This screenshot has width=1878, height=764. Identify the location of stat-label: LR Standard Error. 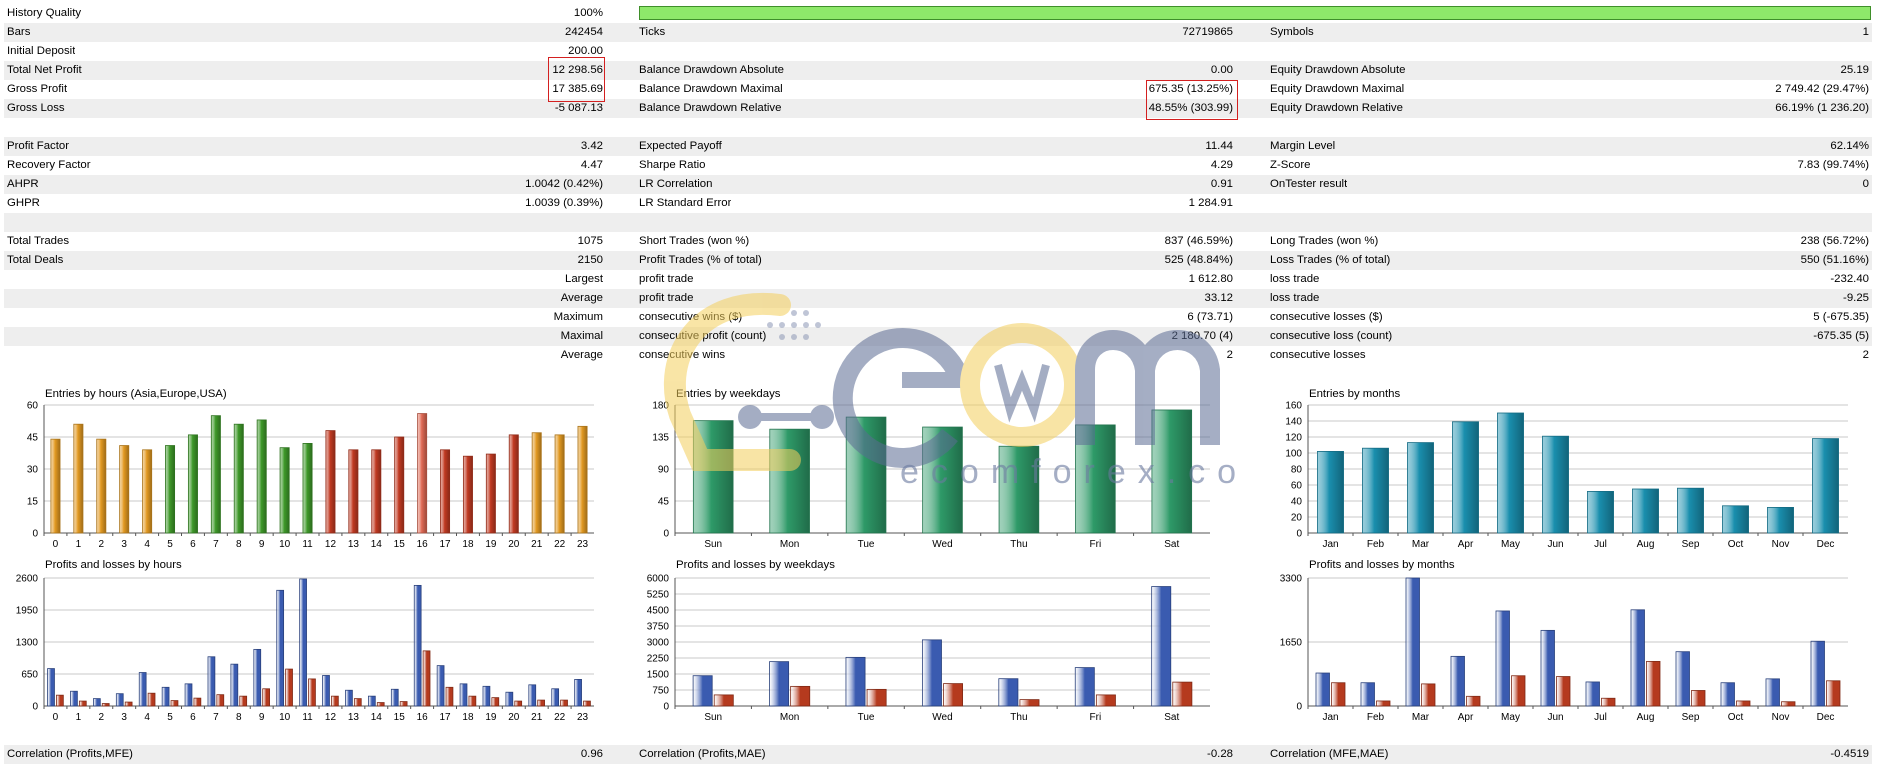
(685, 203).